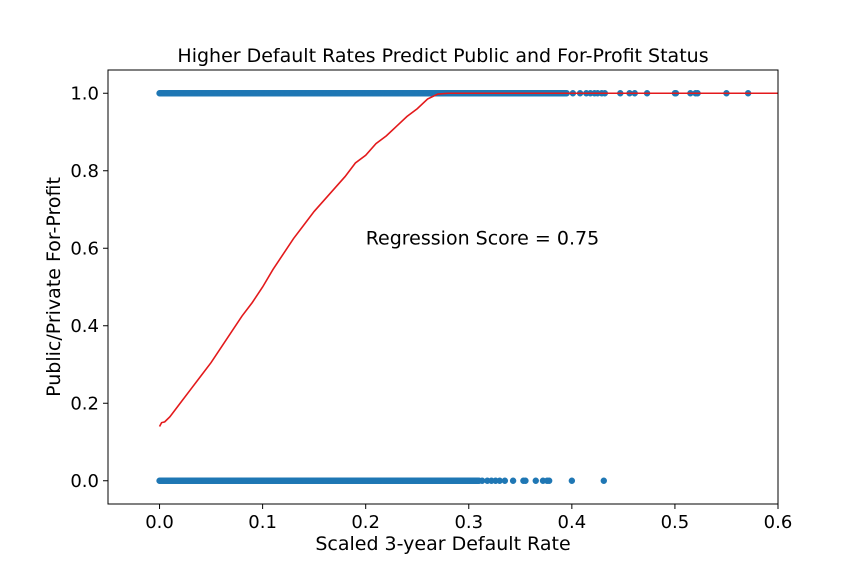 This screenshot has width=864, height=576. What do you see at coordinates (84, 403) in the screenshot?
I see `y-tick-label: 0.2` at bounding box center [84, 403].